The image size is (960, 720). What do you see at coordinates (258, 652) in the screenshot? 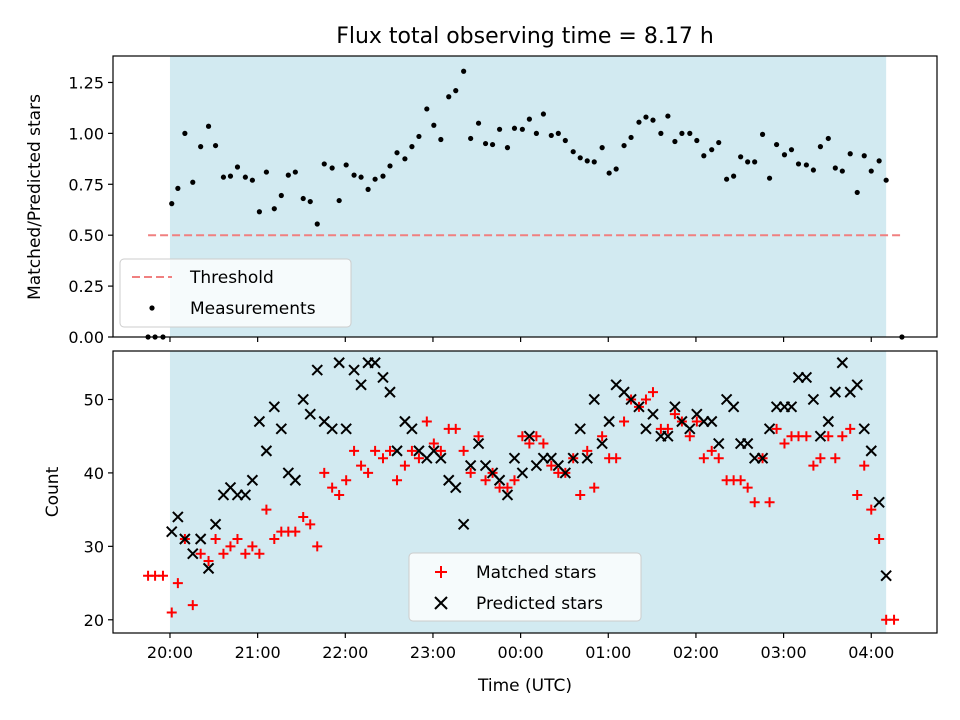
I see `x-tick-label: 21:00` at bounding box center [258, 652].